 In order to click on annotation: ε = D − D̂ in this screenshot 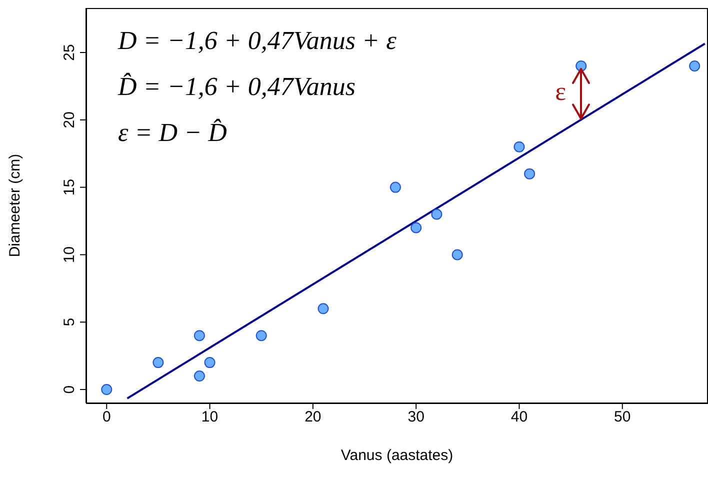, I will do `click(172, 133)`.